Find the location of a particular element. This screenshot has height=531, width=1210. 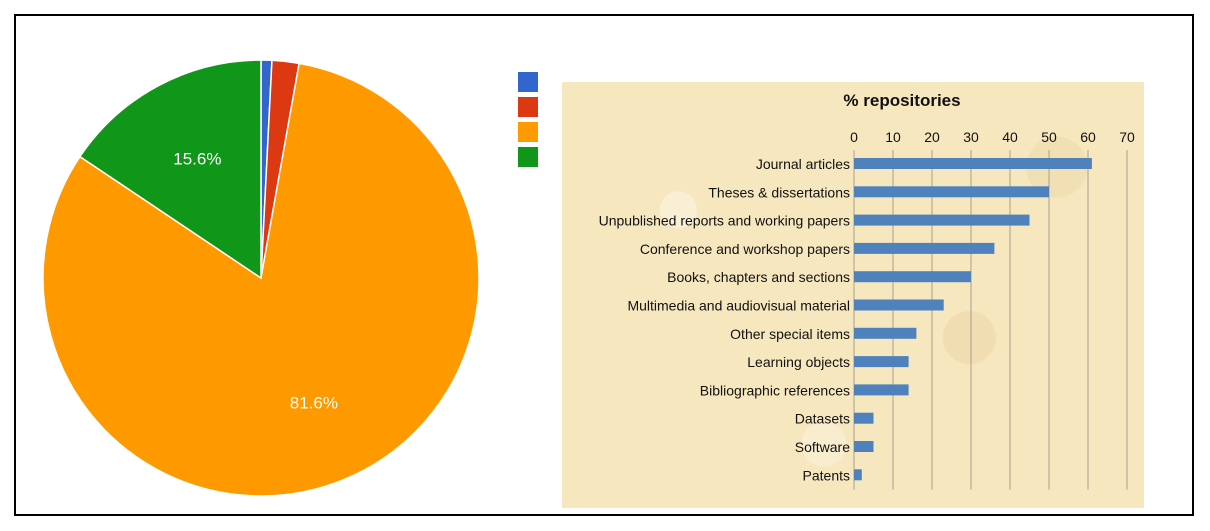

x-tick-label-7: 70 is located at coordinates (1127, 137).